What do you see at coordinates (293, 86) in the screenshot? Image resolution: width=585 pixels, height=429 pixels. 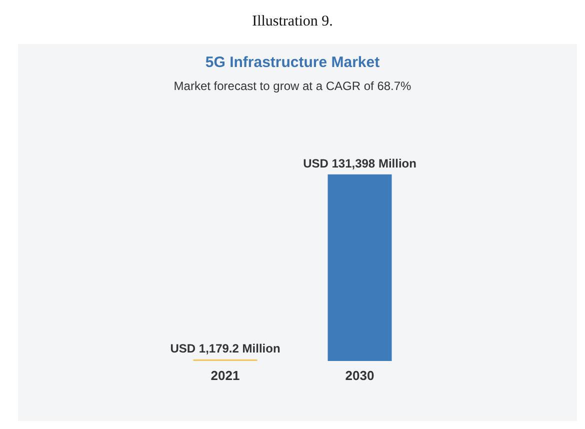 I see `chart-subtitle: Market forecast to grow at a CAGR of 68.7%` at bounding box center [293, 86].